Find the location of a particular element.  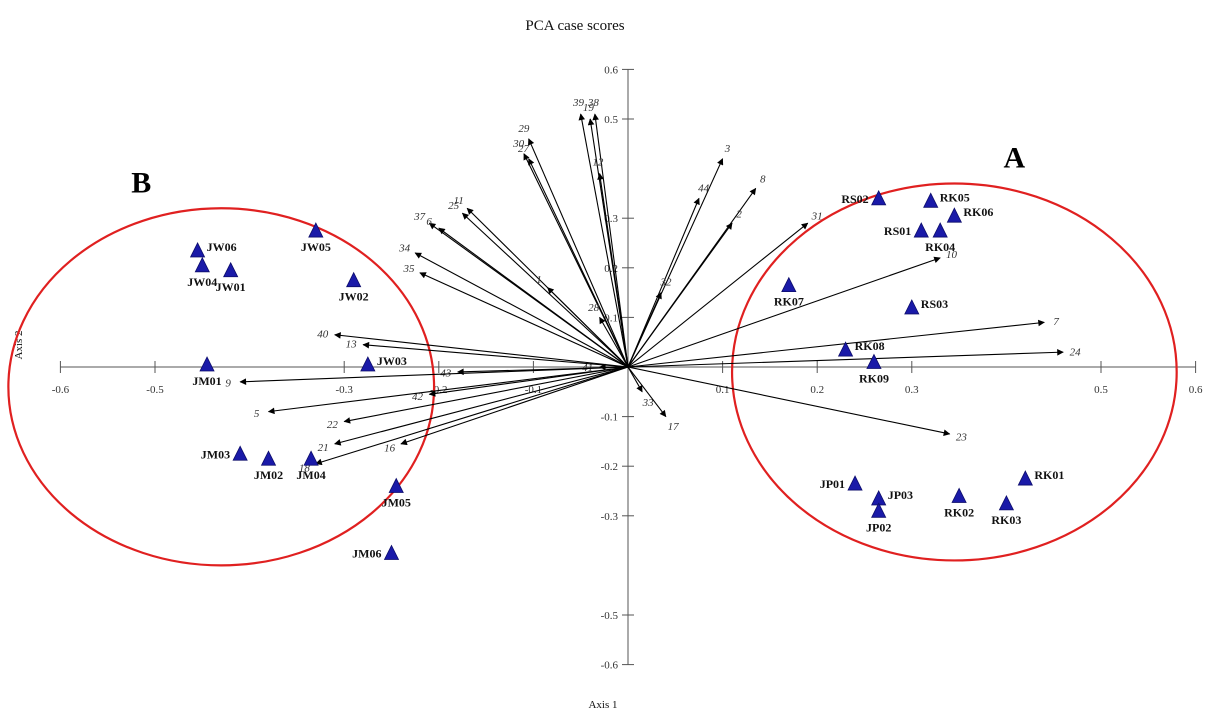

case-label: JW02 is located at coordinates (354, 297).